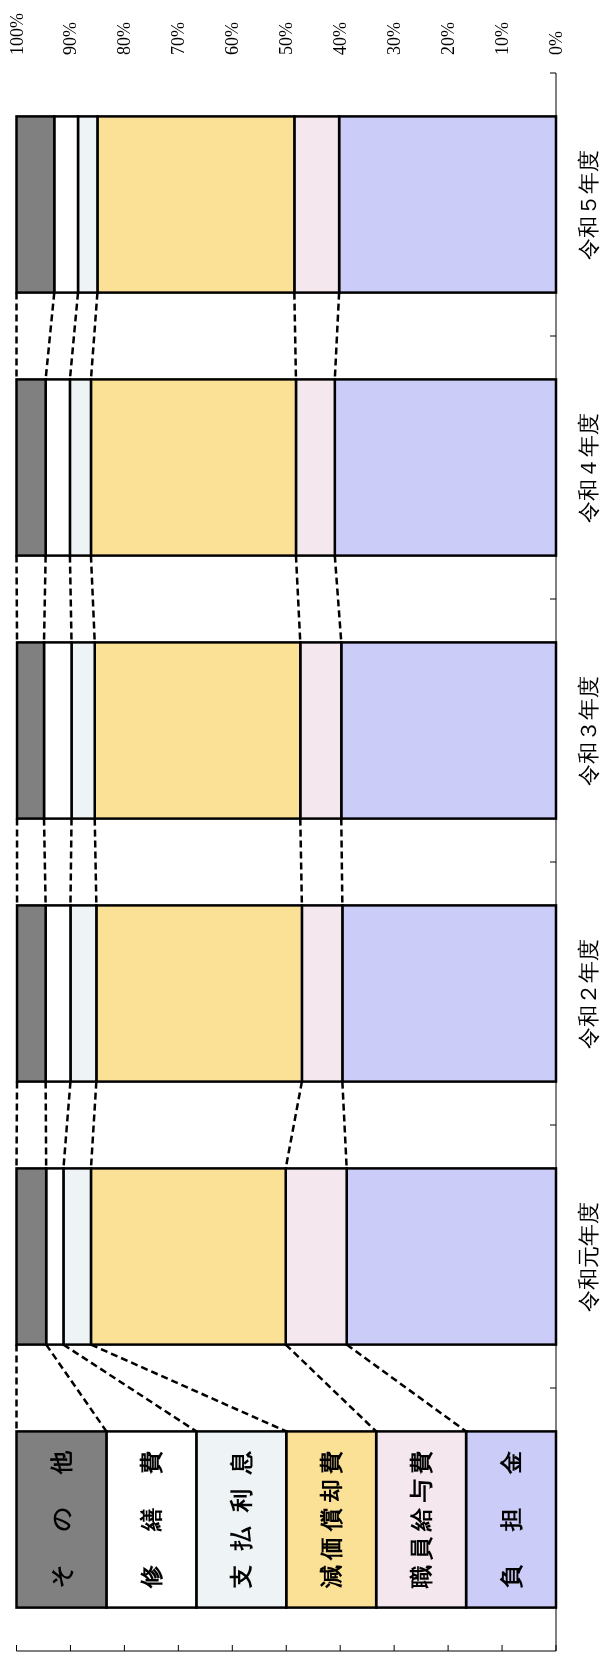  I want to click on x-tick-label: 60%, so click(232, 38).